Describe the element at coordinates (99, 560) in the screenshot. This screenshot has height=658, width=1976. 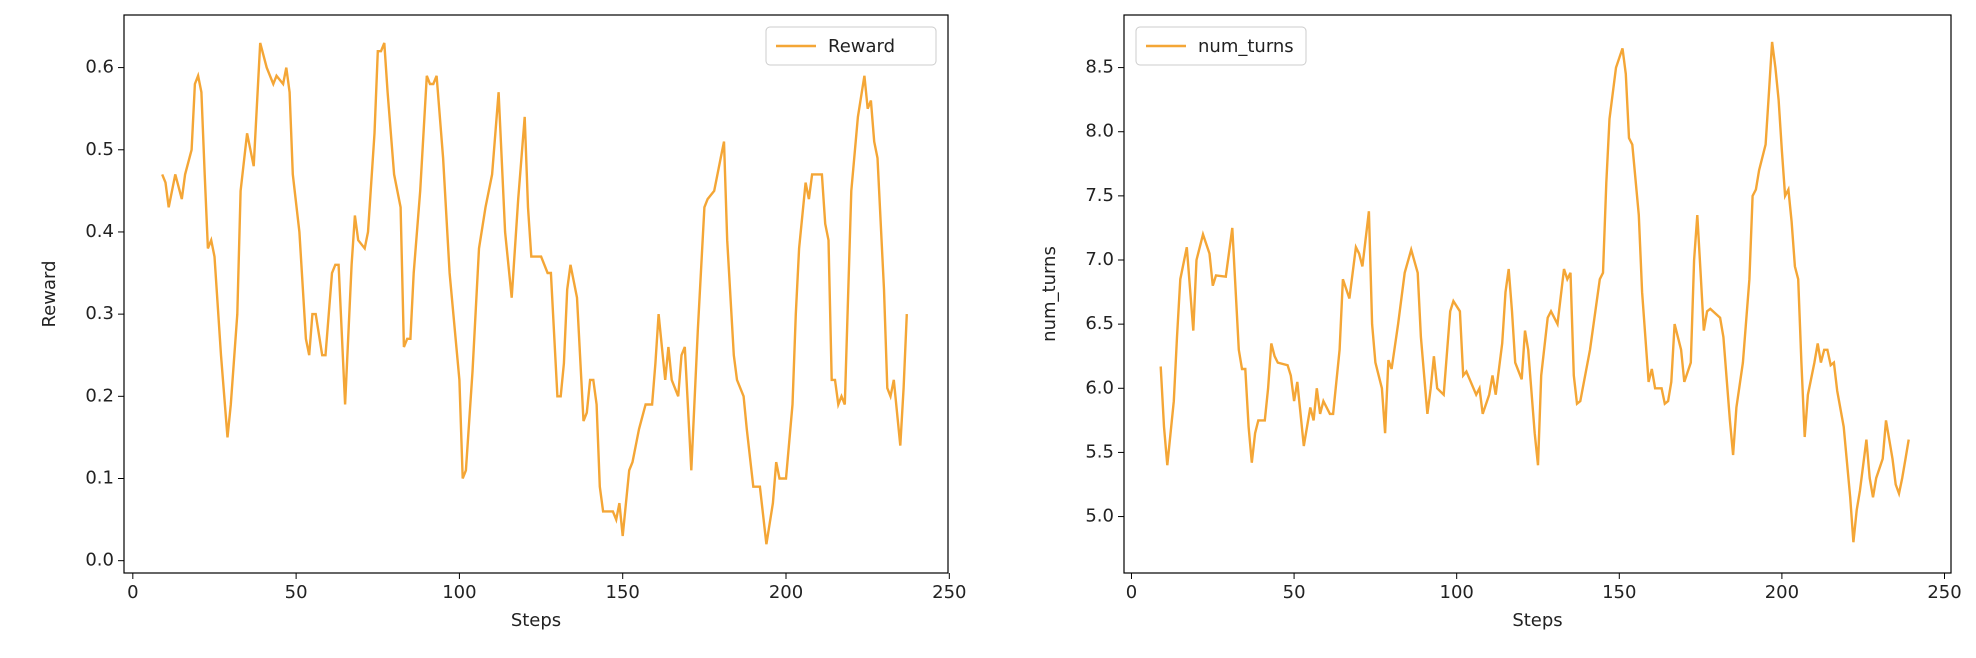
I see `y-tick-label: 0.0` at that location.